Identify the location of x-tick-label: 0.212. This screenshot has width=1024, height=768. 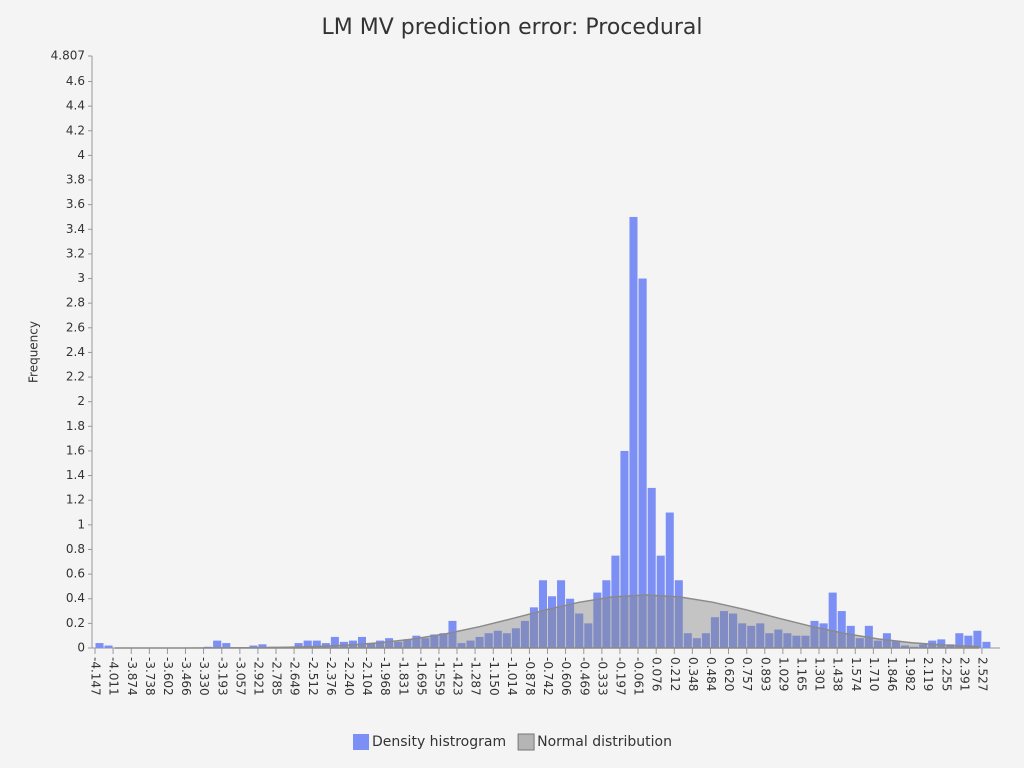
(675, 674).